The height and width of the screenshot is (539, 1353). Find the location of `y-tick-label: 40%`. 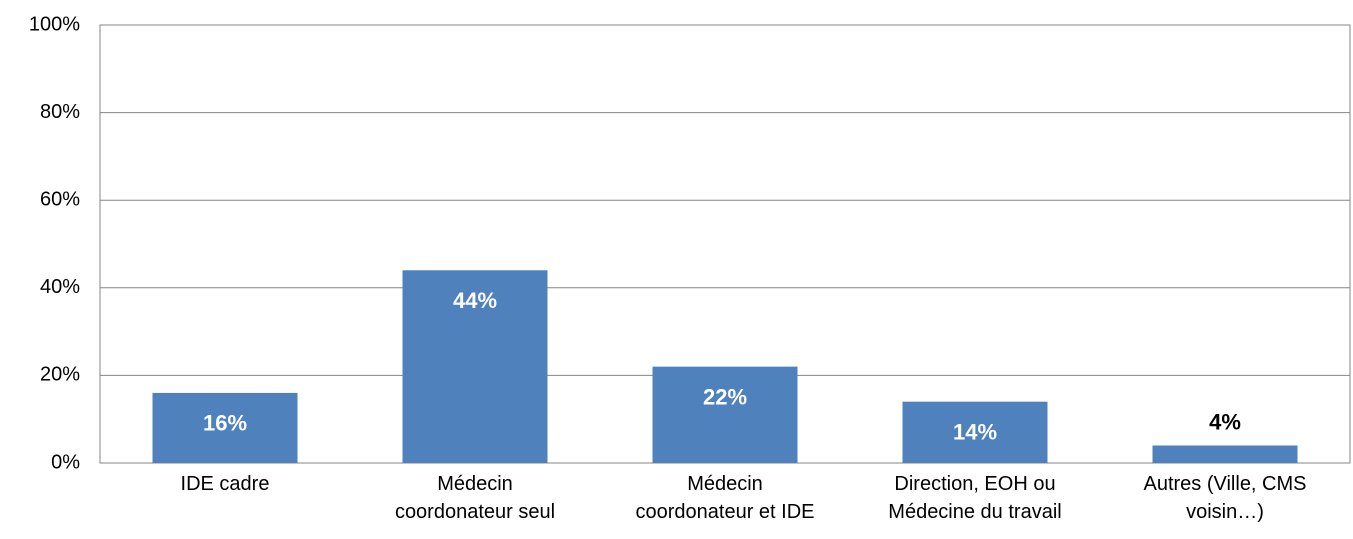

y-tick-label: 40% is located at coordinates (60, 287).